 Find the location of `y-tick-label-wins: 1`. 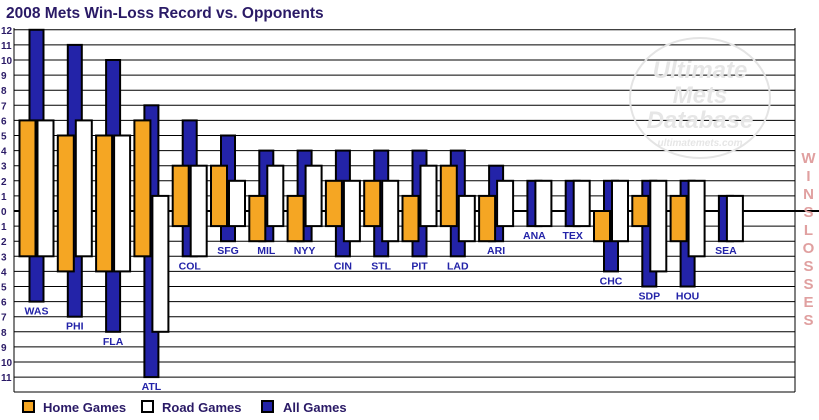

y-tick-label-wins: 1 is located at coordinates (4, 197).